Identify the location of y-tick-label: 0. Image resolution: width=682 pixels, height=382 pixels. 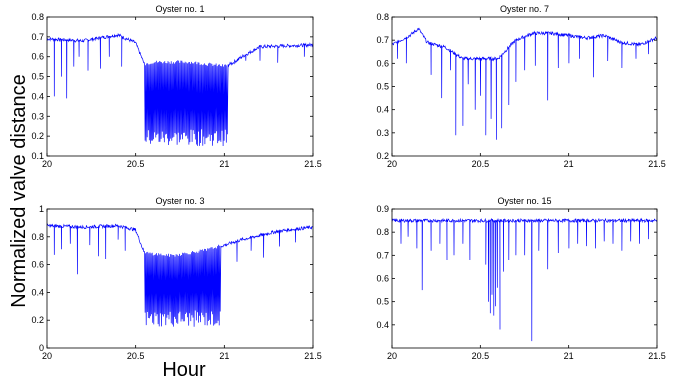
(41, 348).